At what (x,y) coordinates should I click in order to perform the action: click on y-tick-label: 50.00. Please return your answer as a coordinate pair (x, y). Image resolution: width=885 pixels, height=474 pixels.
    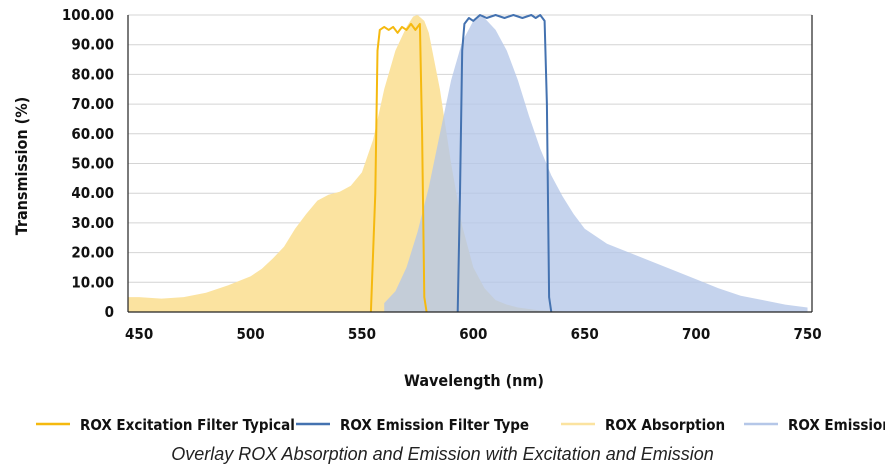
    Looking at the image, I should click on (92, 164).